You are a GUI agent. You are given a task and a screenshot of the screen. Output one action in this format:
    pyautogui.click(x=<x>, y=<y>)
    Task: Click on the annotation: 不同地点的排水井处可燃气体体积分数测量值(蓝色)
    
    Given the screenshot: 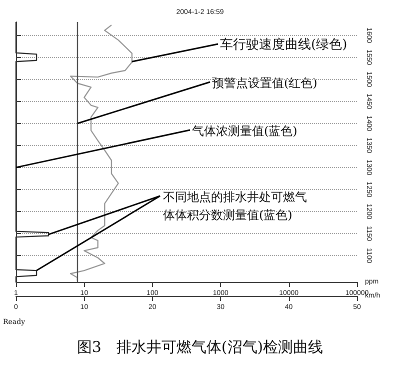 What is the action you would take?
    pyautogui.click(x=235, y=206)
    